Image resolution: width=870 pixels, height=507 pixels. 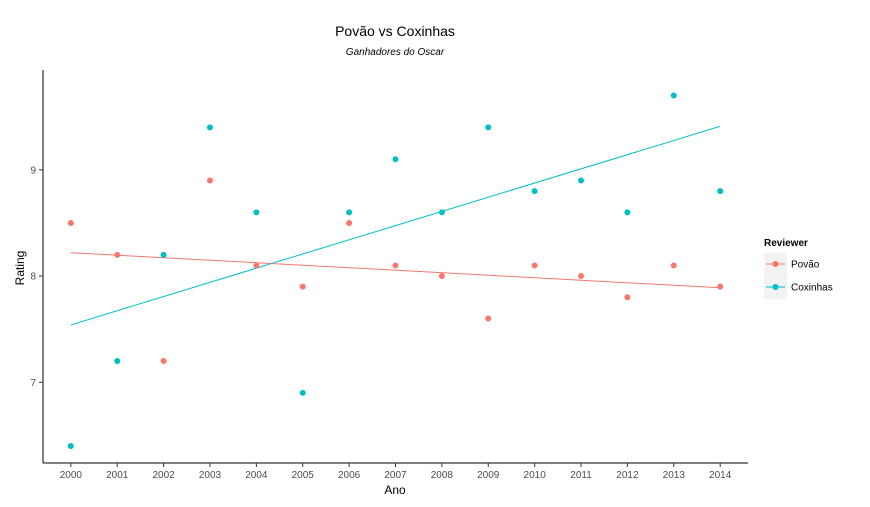 What do you see at coordinates (303, 475) in the screenshot?
I see `x-tick-label: 2005` at bounding box center [303, 475].